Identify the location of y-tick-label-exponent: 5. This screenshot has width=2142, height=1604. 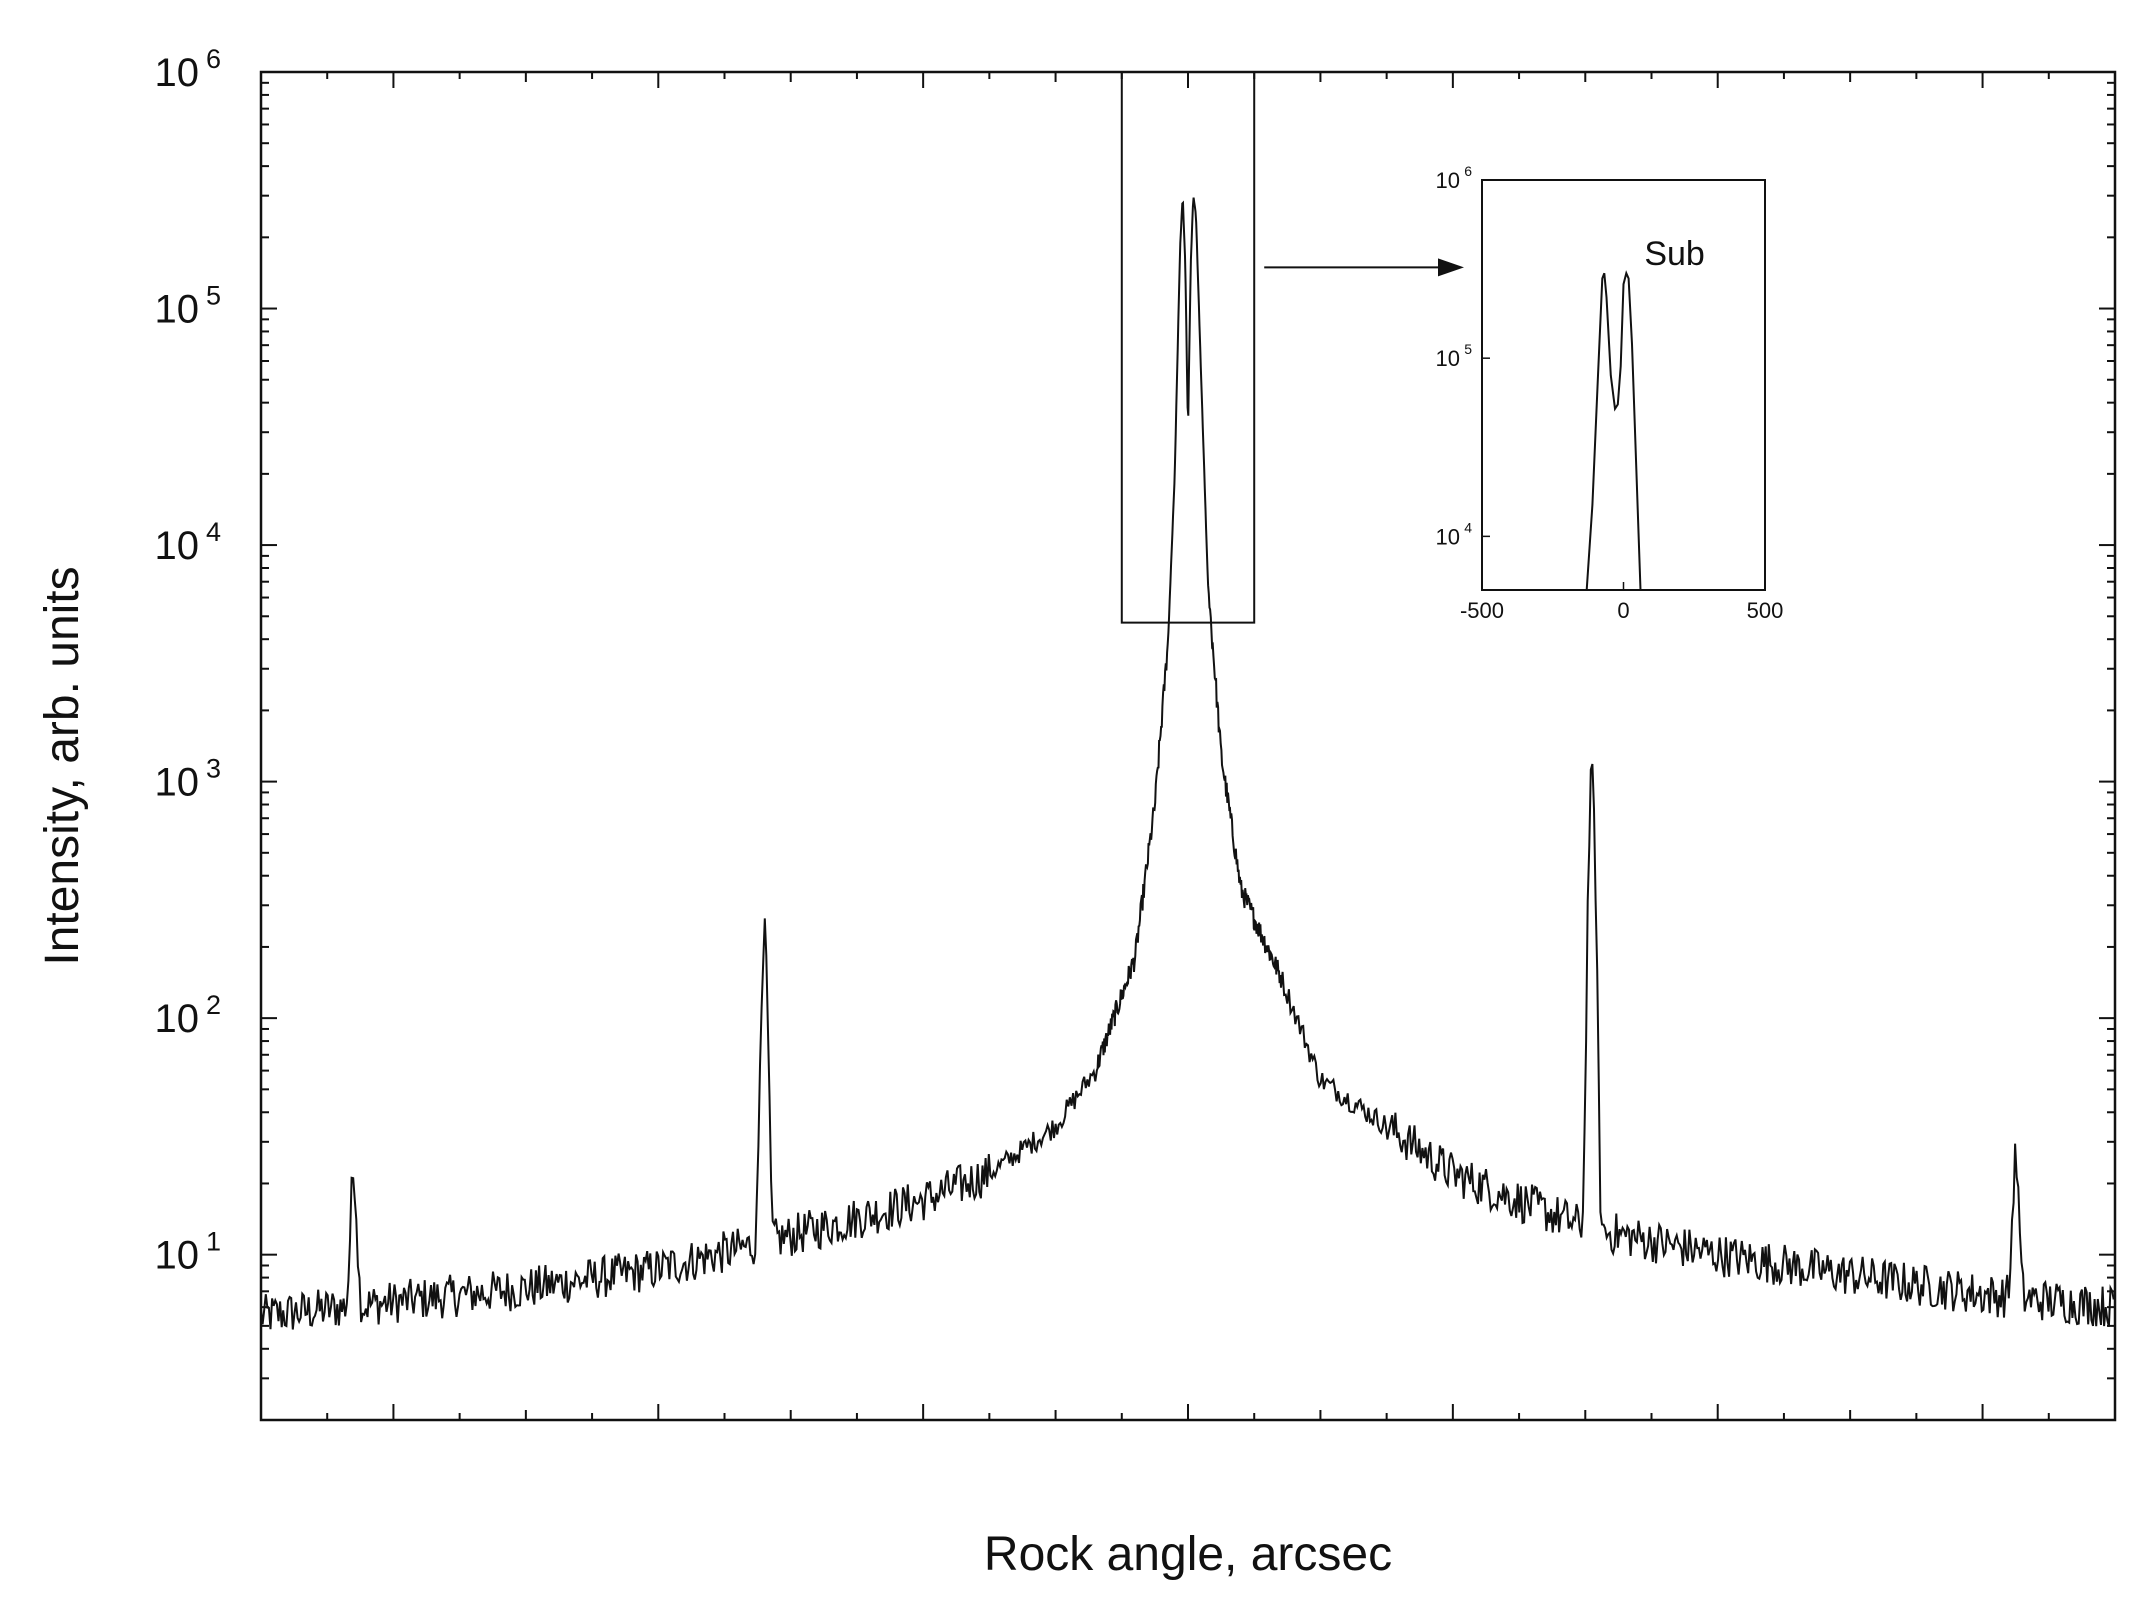
(213, 296).